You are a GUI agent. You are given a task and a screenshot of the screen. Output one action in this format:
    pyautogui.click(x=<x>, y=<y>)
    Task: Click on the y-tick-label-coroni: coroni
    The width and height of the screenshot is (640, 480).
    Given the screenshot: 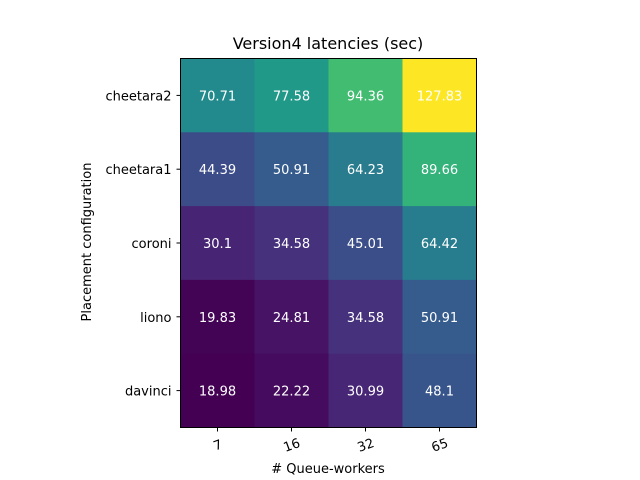 What is the action you would take?
    pyautogui.click(x=152, y=244)
    